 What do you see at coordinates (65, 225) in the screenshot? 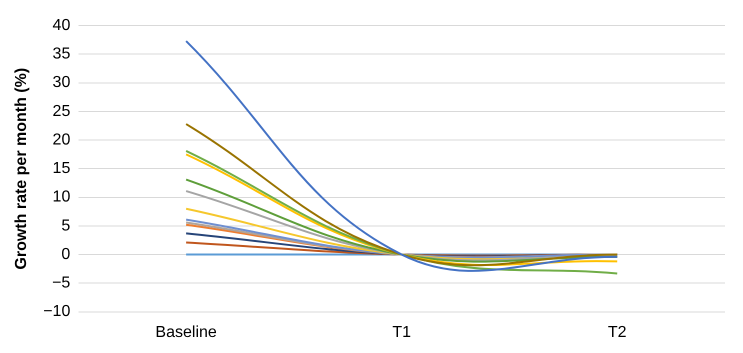
I see `y-tick-label: 5` at bounding box center [65, 225].